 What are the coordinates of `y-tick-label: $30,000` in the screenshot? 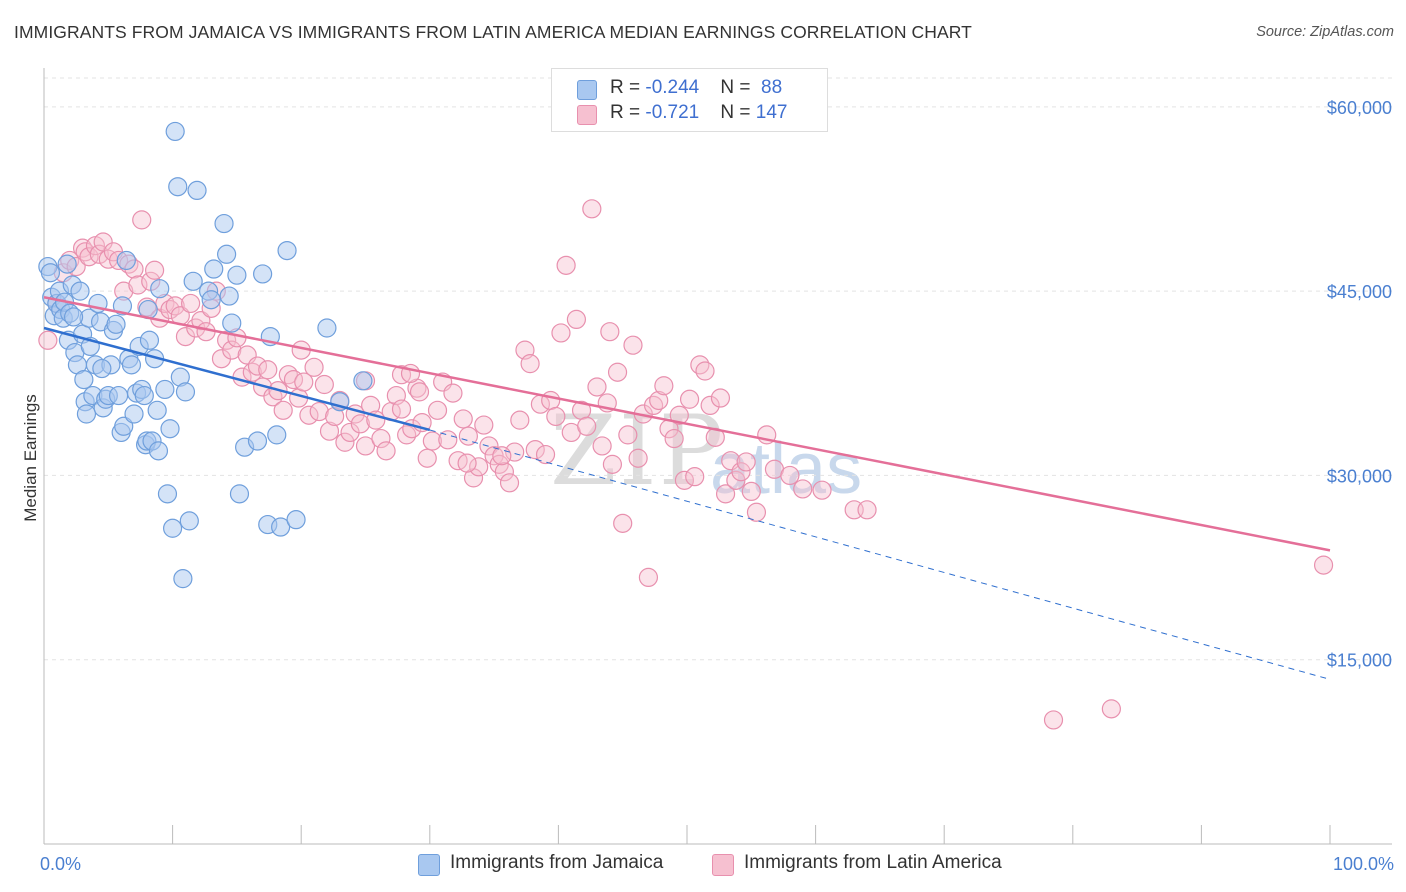 It's located at (1359, 476).